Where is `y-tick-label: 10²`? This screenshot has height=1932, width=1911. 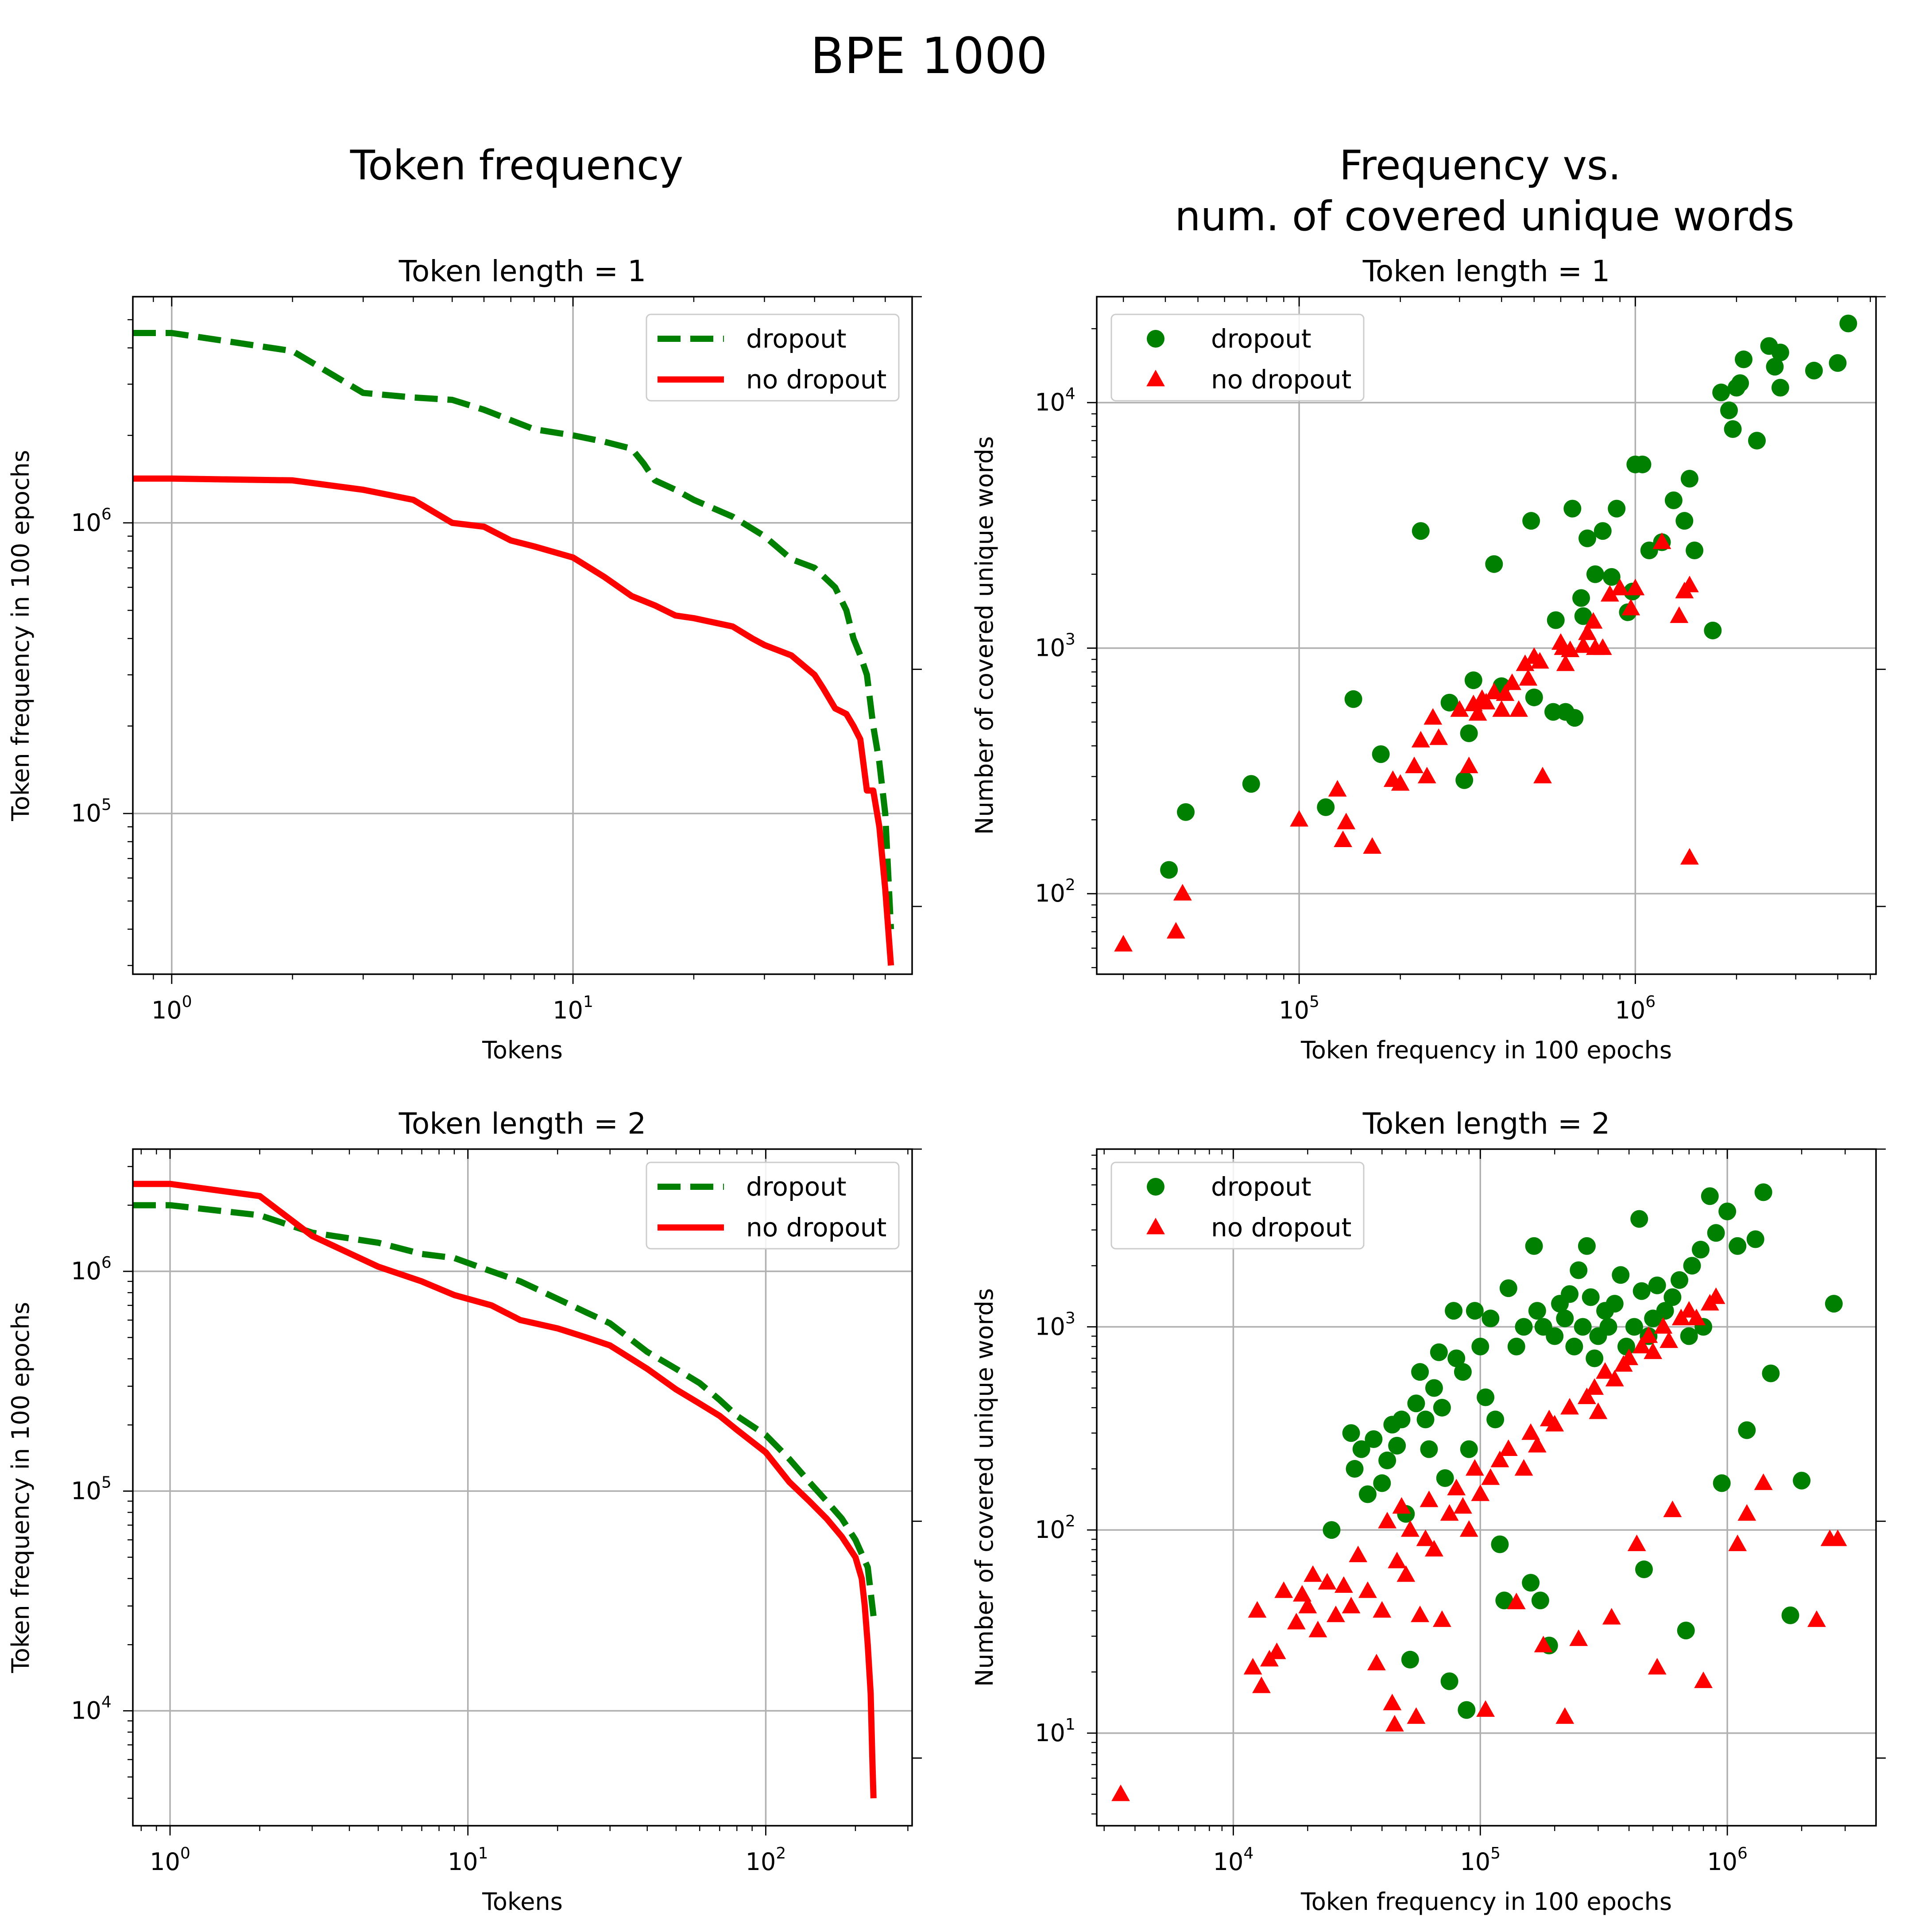 y-tick-label: 10² is located at coordinates (1055, 1528).